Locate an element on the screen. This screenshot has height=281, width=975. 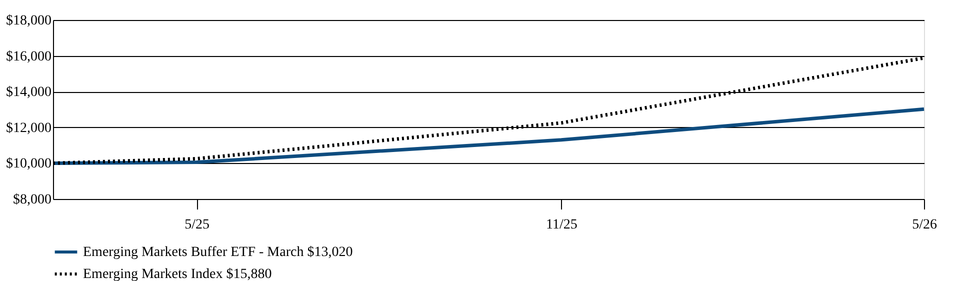
legend-label: Emerging Markets Index $15,880 is located at coordinates (177, 274).